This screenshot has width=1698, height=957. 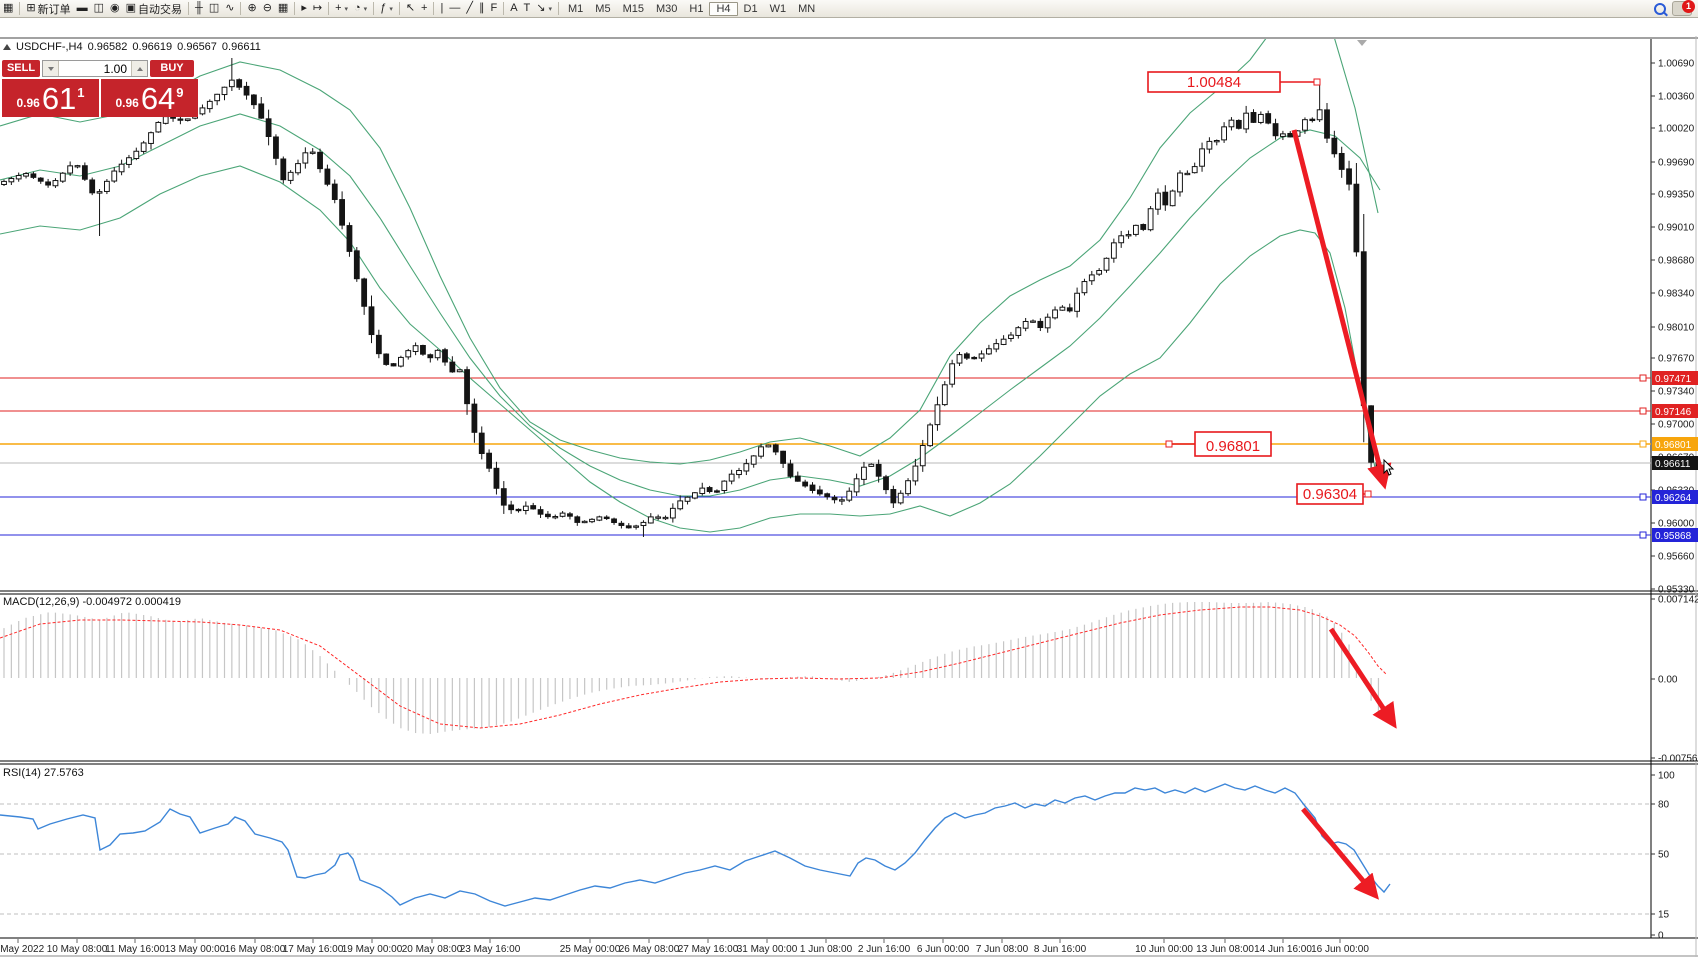 I want to click on gold-button: ▬, so click(x=82, y=8).